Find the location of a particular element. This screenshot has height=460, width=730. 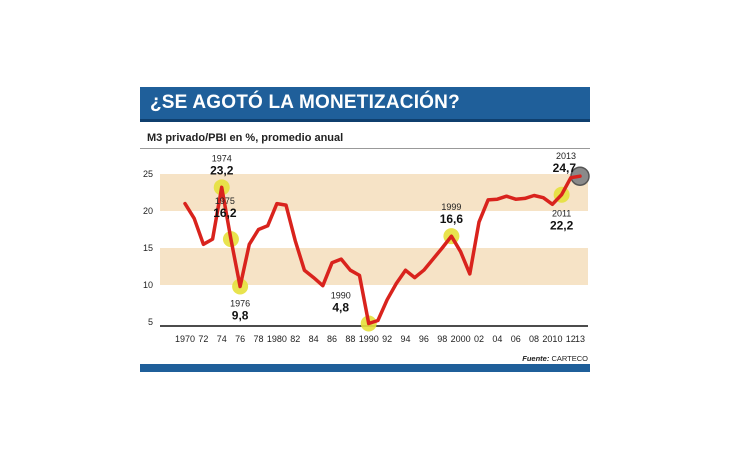

x-tick-label: 06 is located at coordinates (516, 339).